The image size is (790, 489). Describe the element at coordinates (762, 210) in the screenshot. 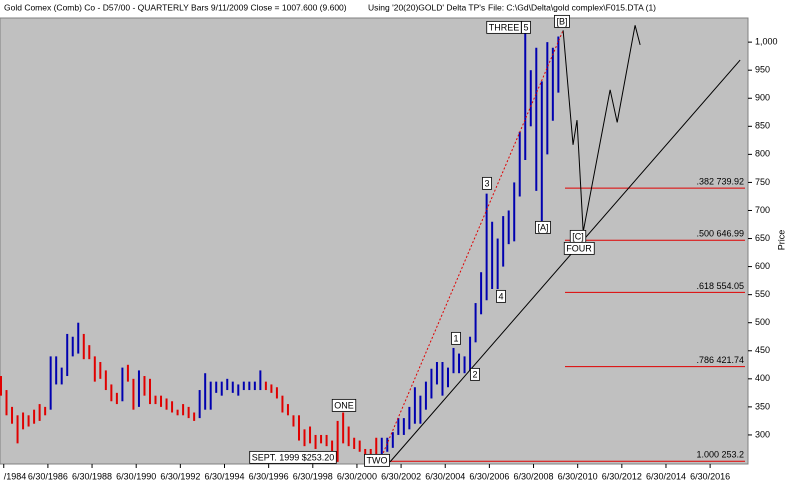

I see `y-tick-label: 700` at that location.